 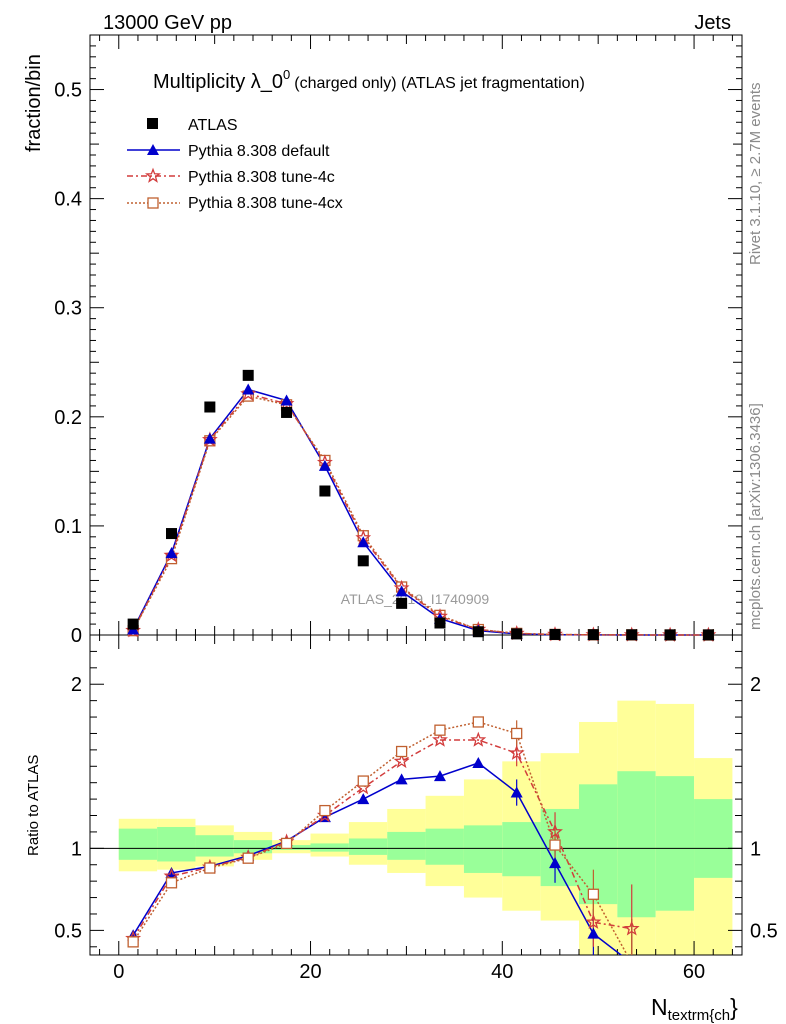 What do you see at coordinates (261, 177) in the screenshot?
I see `legend-label-tune4c: Pythia 8.308 tune-4c` at bounding box center [261, 177].